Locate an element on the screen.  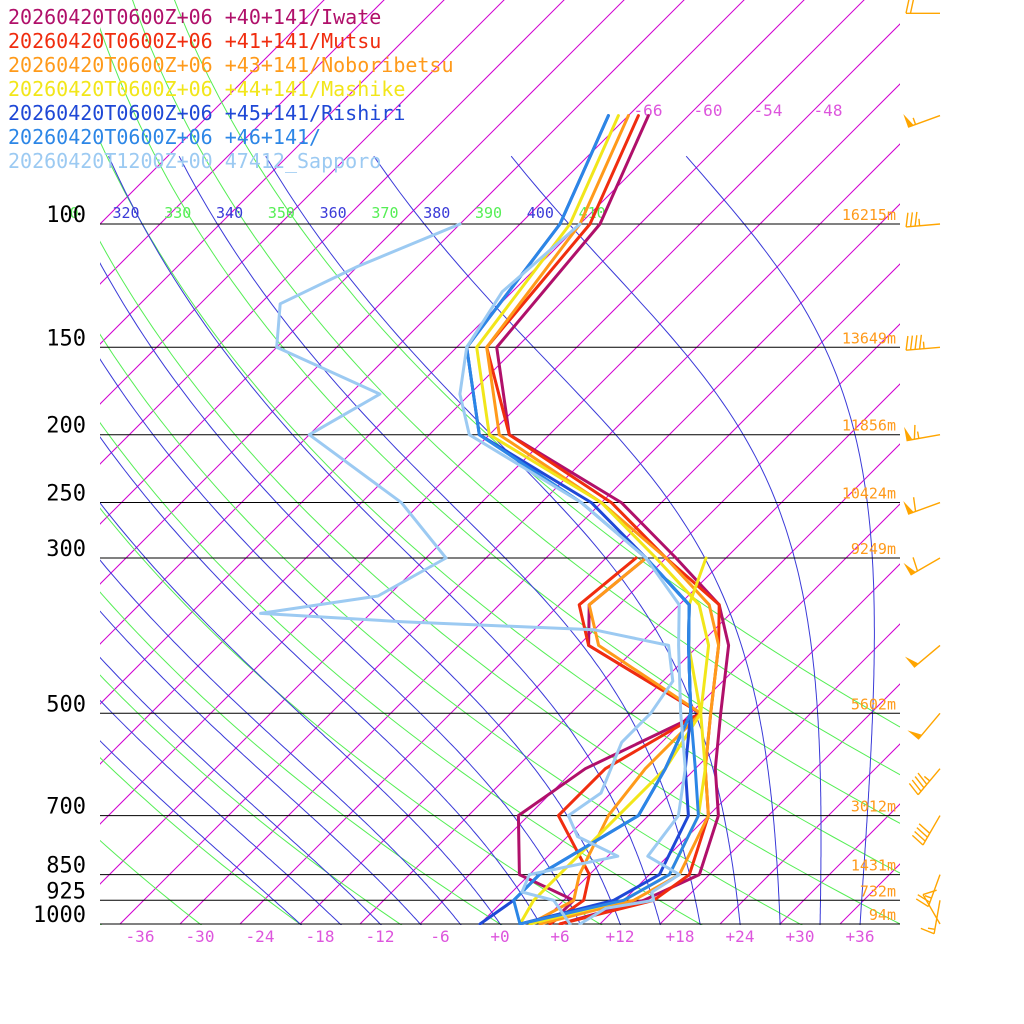
height-label: 10424m is located at coordinates (869, 494).